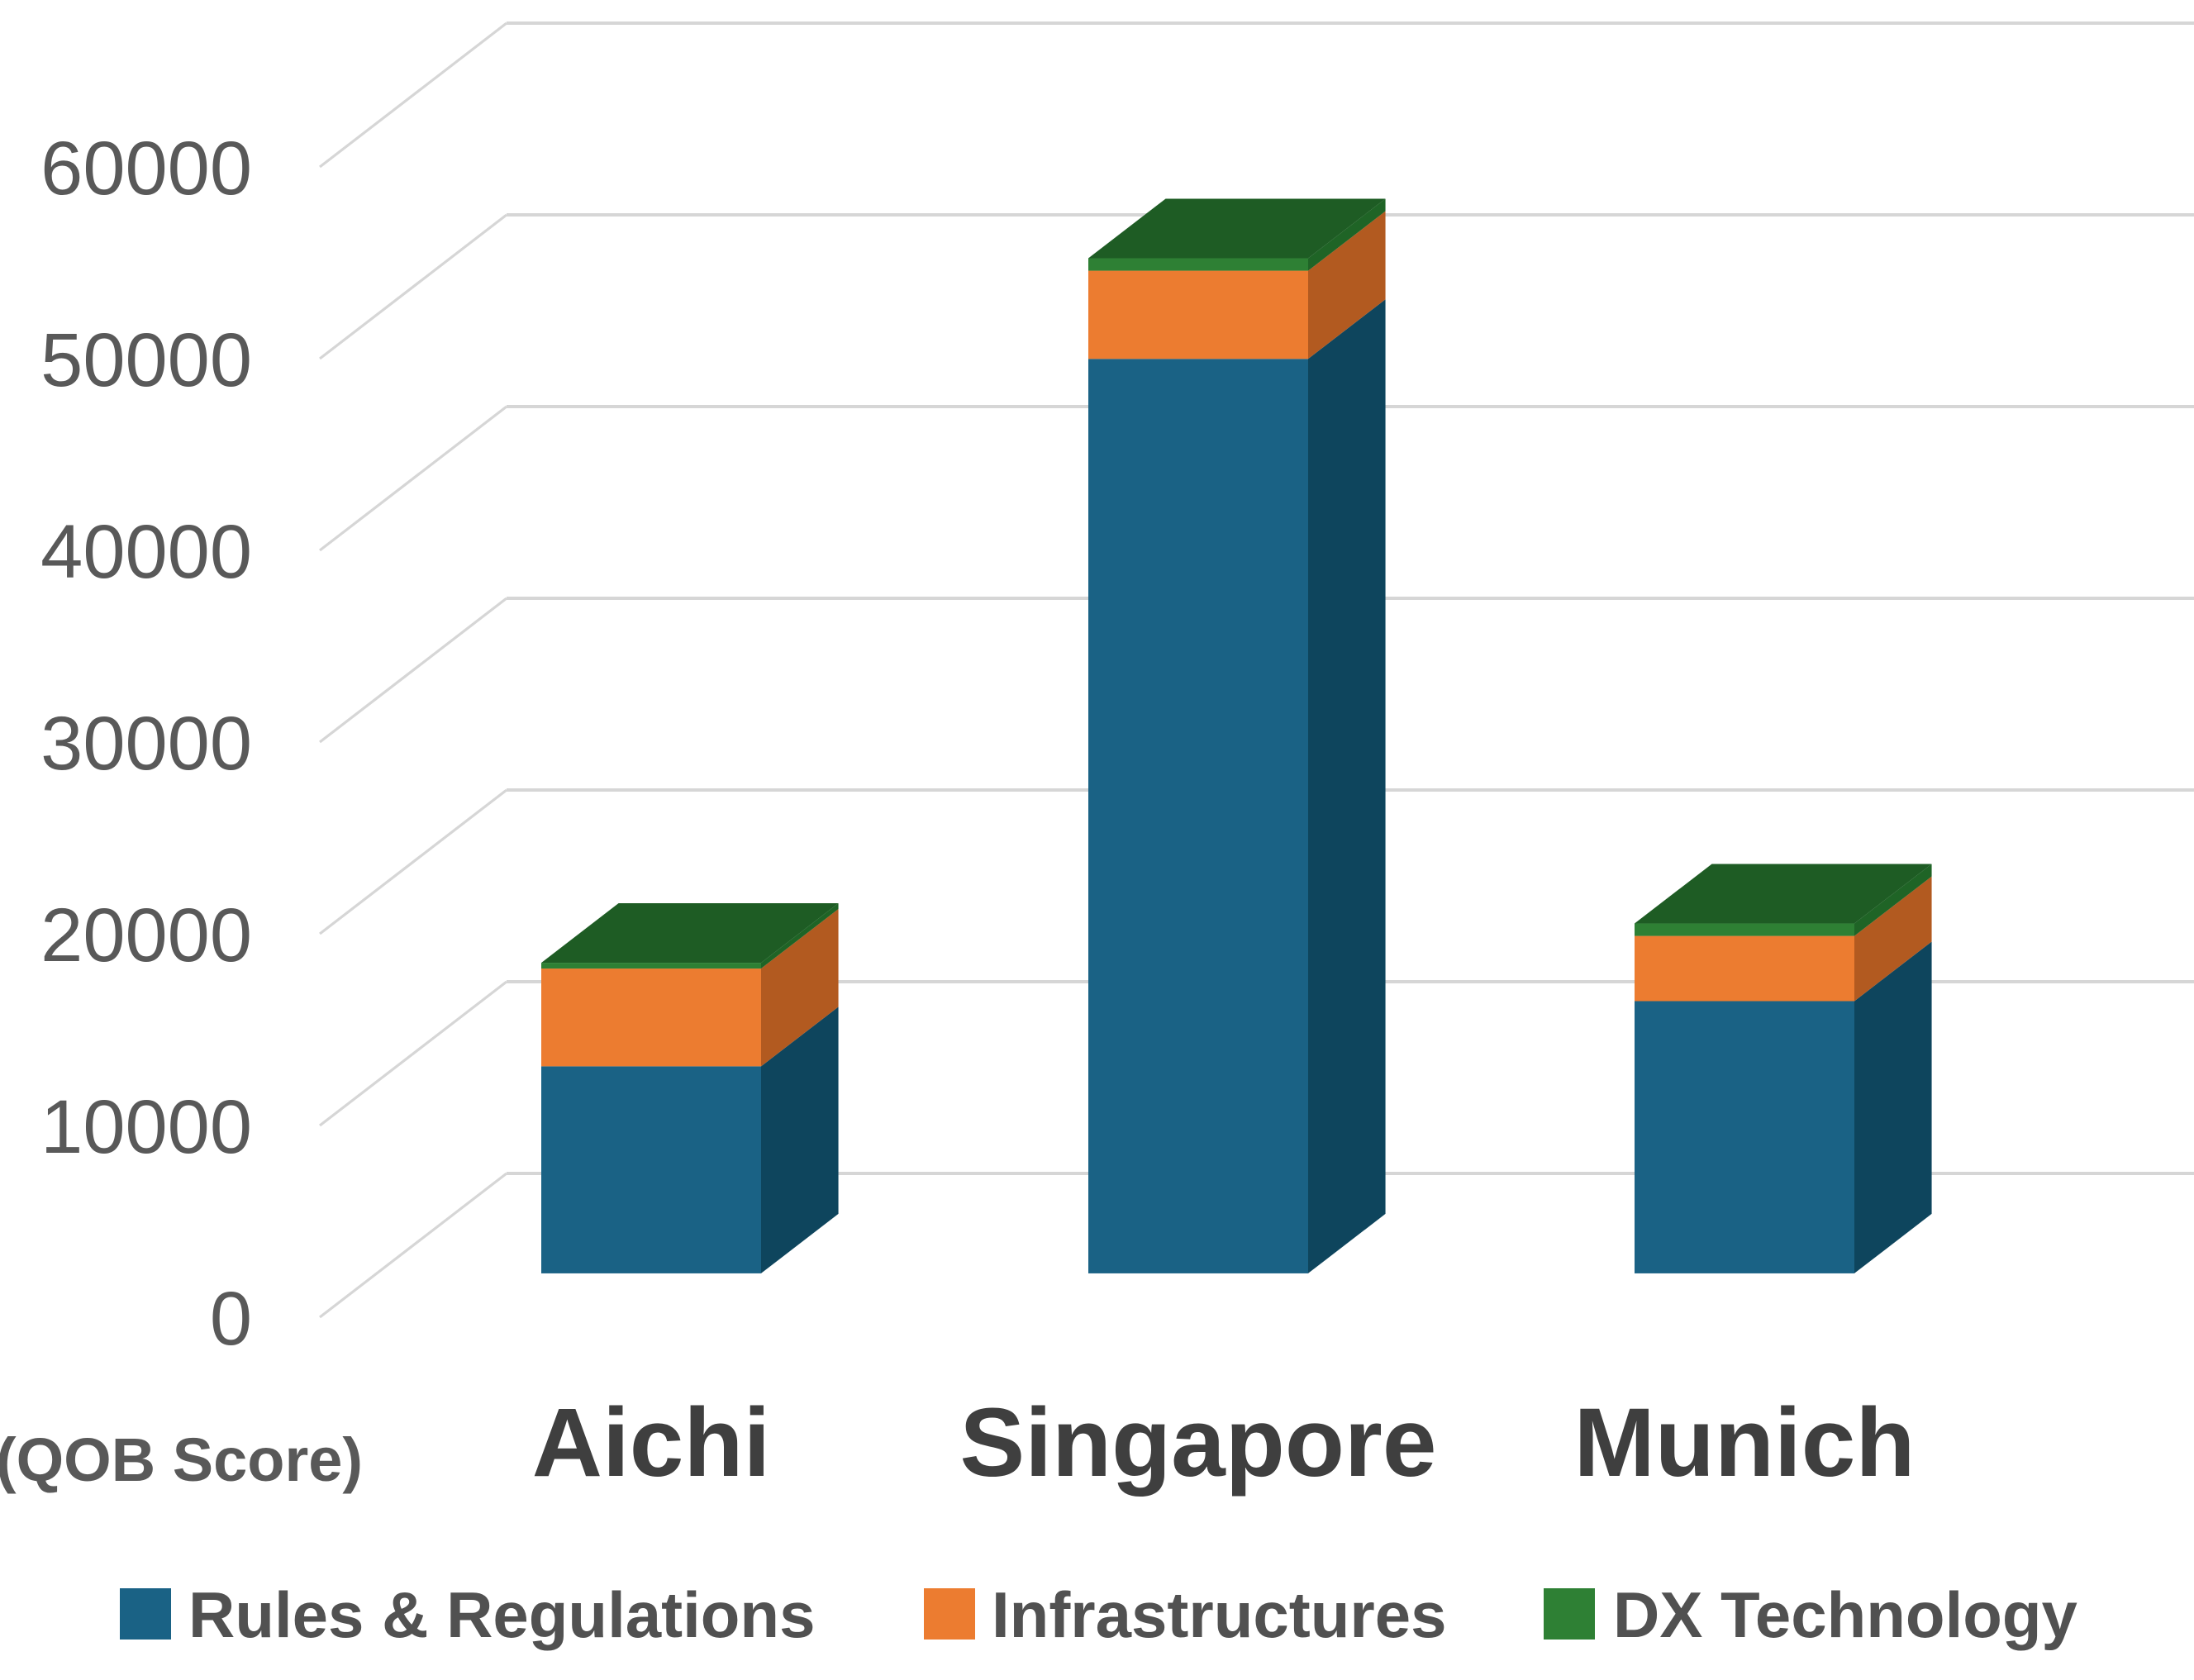 This screenshot has height=1680, width=2194. What do you see at coordinates (800, 1140) in the screenshot?
I see `bar-segment-aichi-rules-regulations-side` at bounding box center [800, 1140].